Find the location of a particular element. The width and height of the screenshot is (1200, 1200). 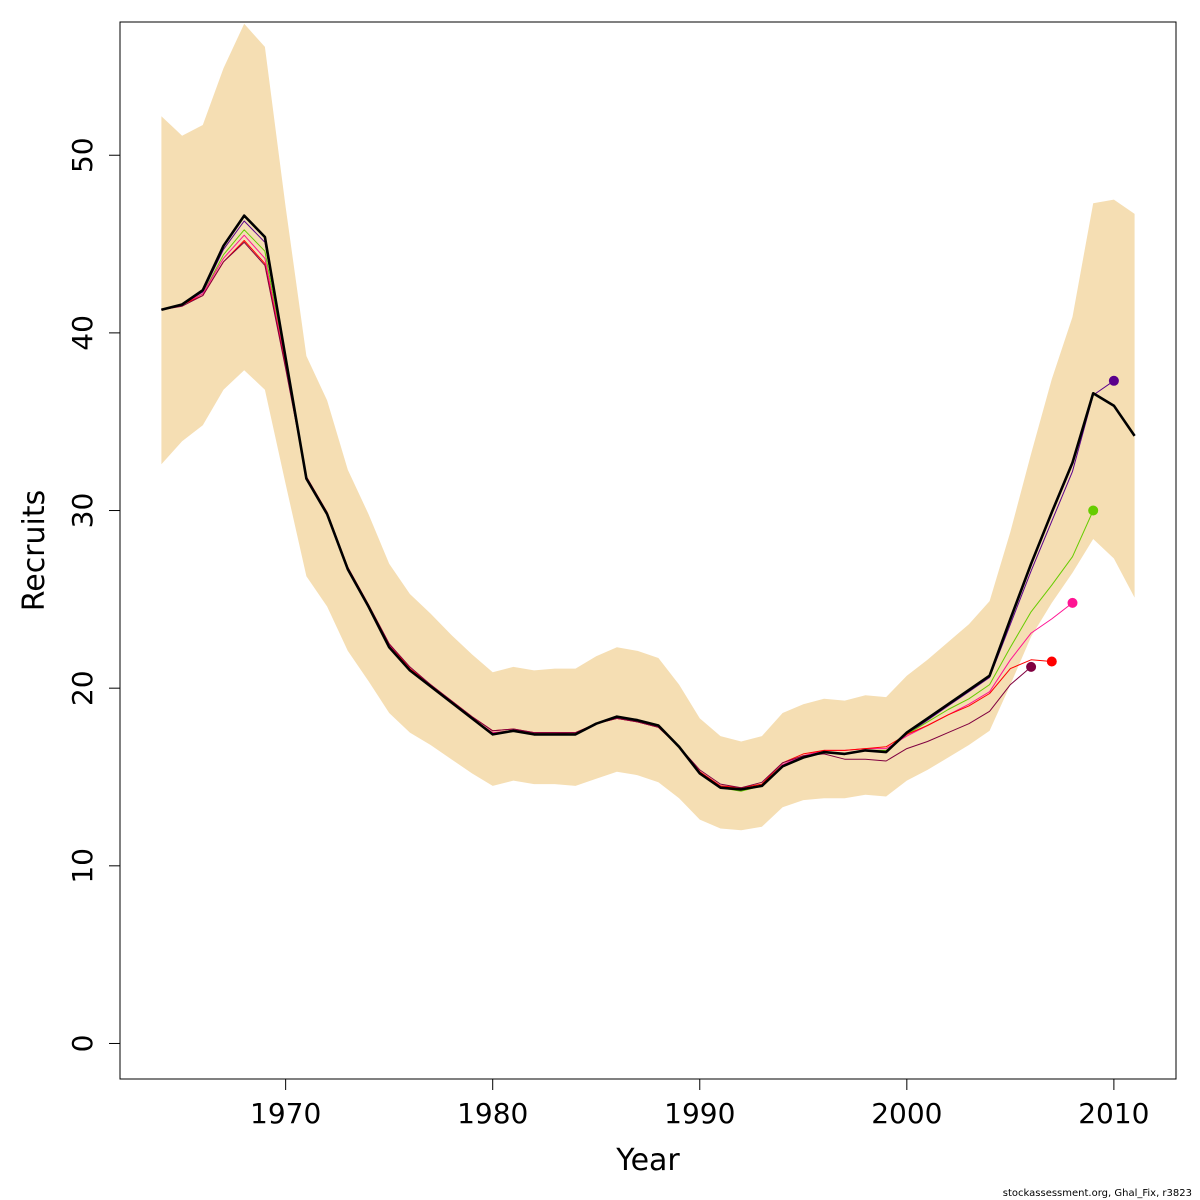

x-tick-label: 1990 is located at coordinates (699, 1113).